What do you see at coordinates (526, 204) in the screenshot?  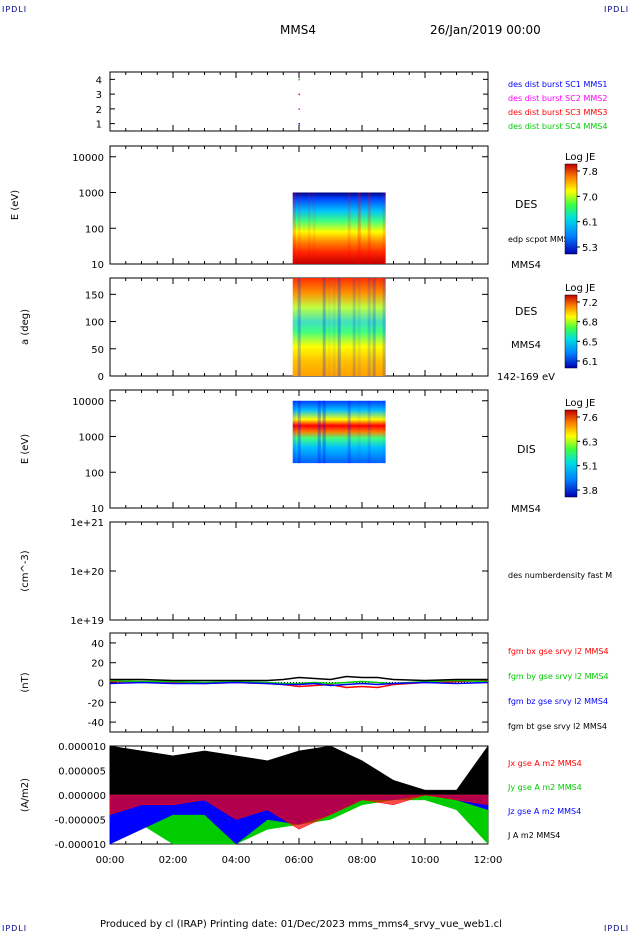 I see `panel-label: DES` at bounding box center [526, 204].